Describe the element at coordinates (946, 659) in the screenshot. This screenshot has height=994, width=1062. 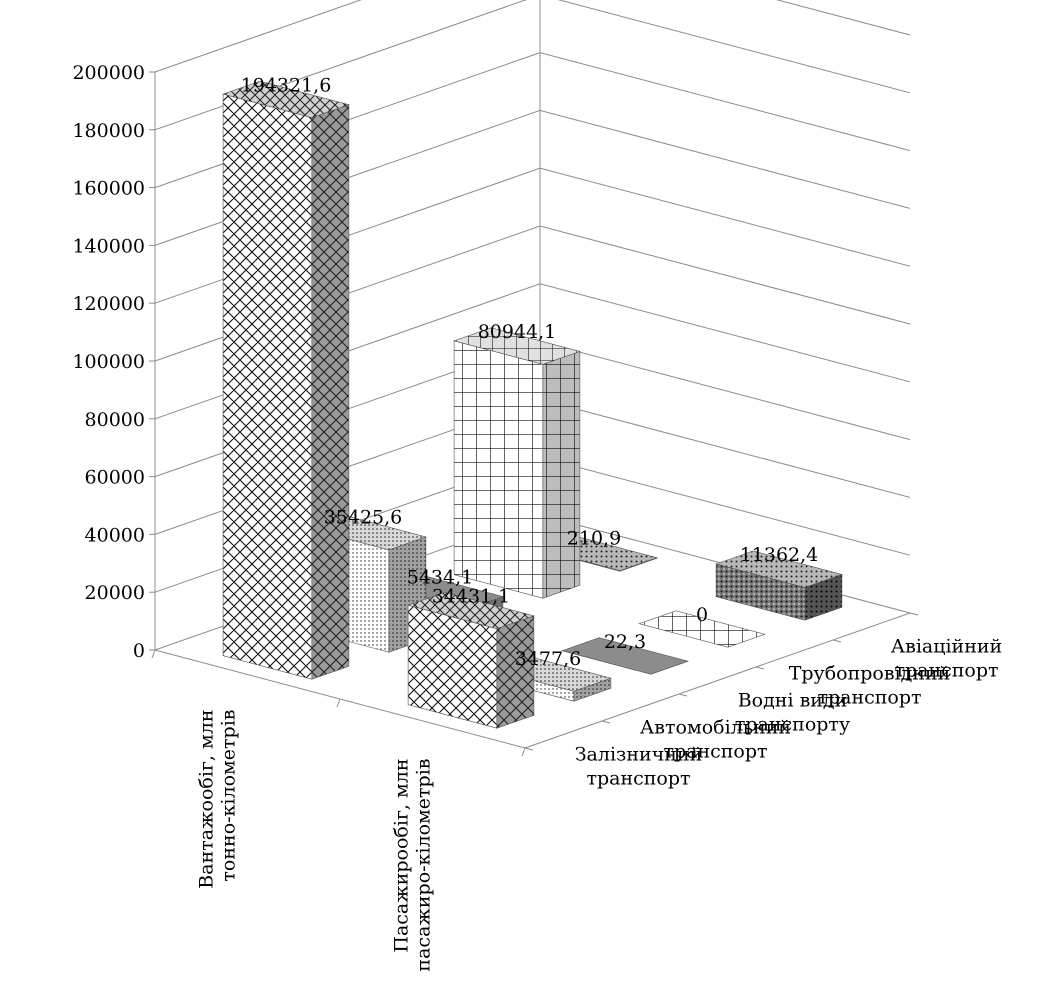
I see `series-label: Авіаційний транспорт` at that location.